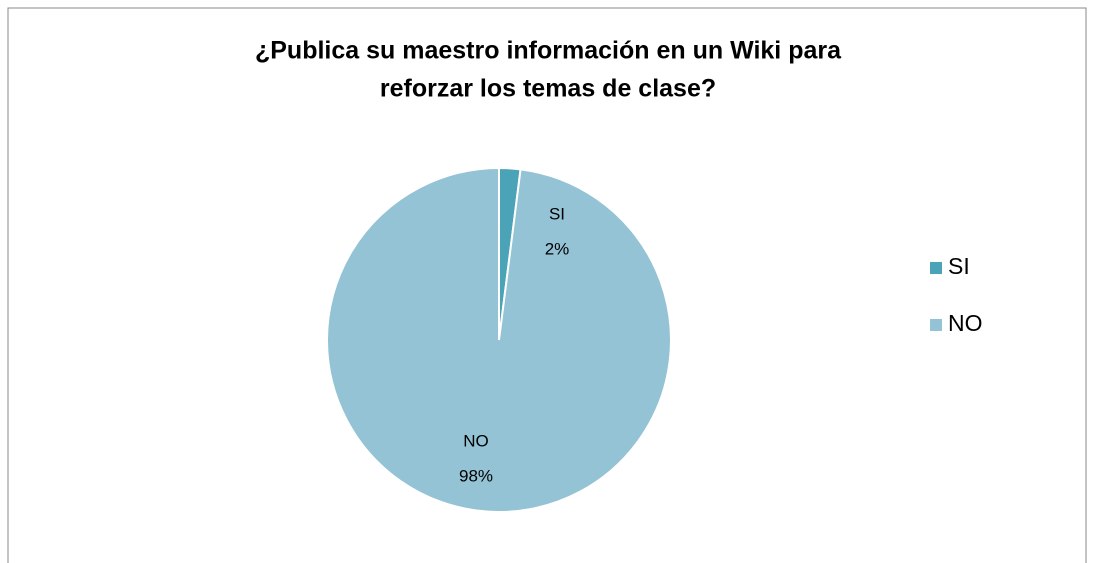 This screenshot has height=563, width=1094. I want to click on data-label-category: NO, so click(476, 440).